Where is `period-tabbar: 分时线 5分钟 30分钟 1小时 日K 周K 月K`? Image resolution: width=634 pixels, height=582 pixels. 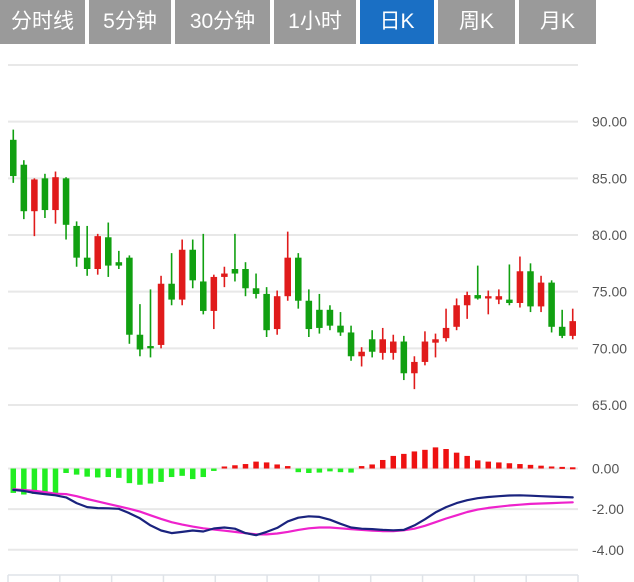
period-tabbar: 分时线 5分钟 30分钟 1小时 日K 周K 月K is located at coordinates (317, 23).